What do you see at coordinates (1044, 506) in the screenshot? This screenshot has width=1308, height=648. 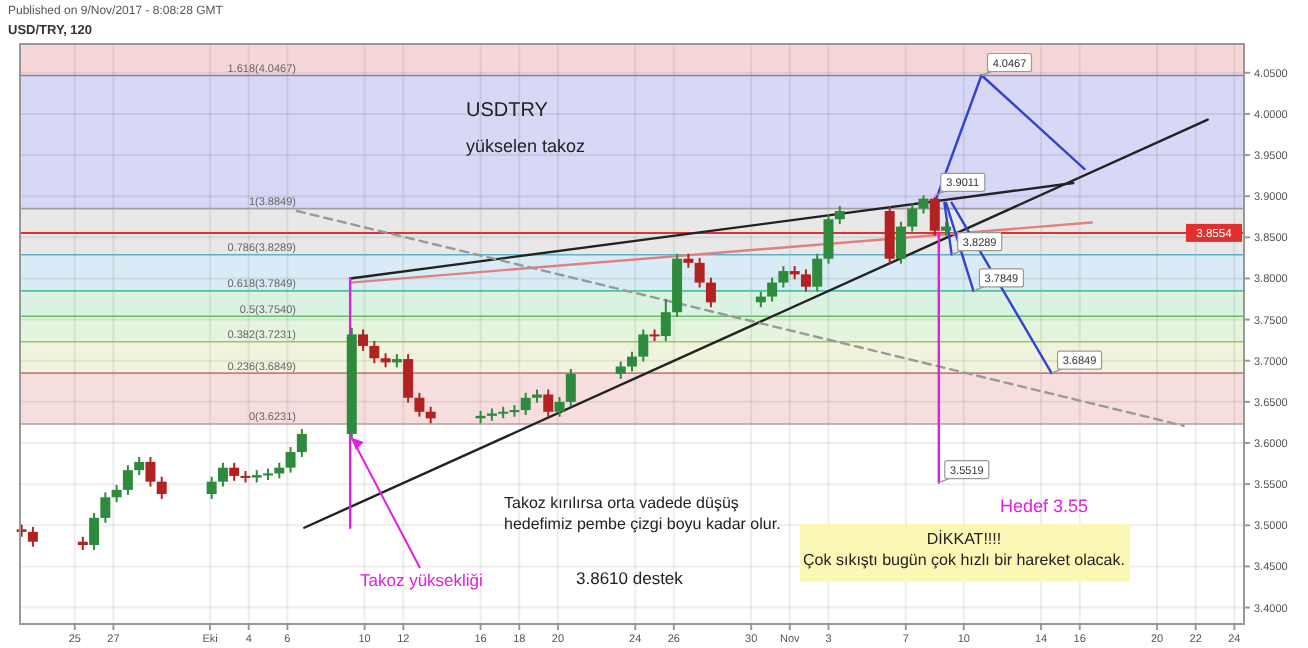 I see `annotation: Hedef 3.55` at bounding box center [1044, 506].